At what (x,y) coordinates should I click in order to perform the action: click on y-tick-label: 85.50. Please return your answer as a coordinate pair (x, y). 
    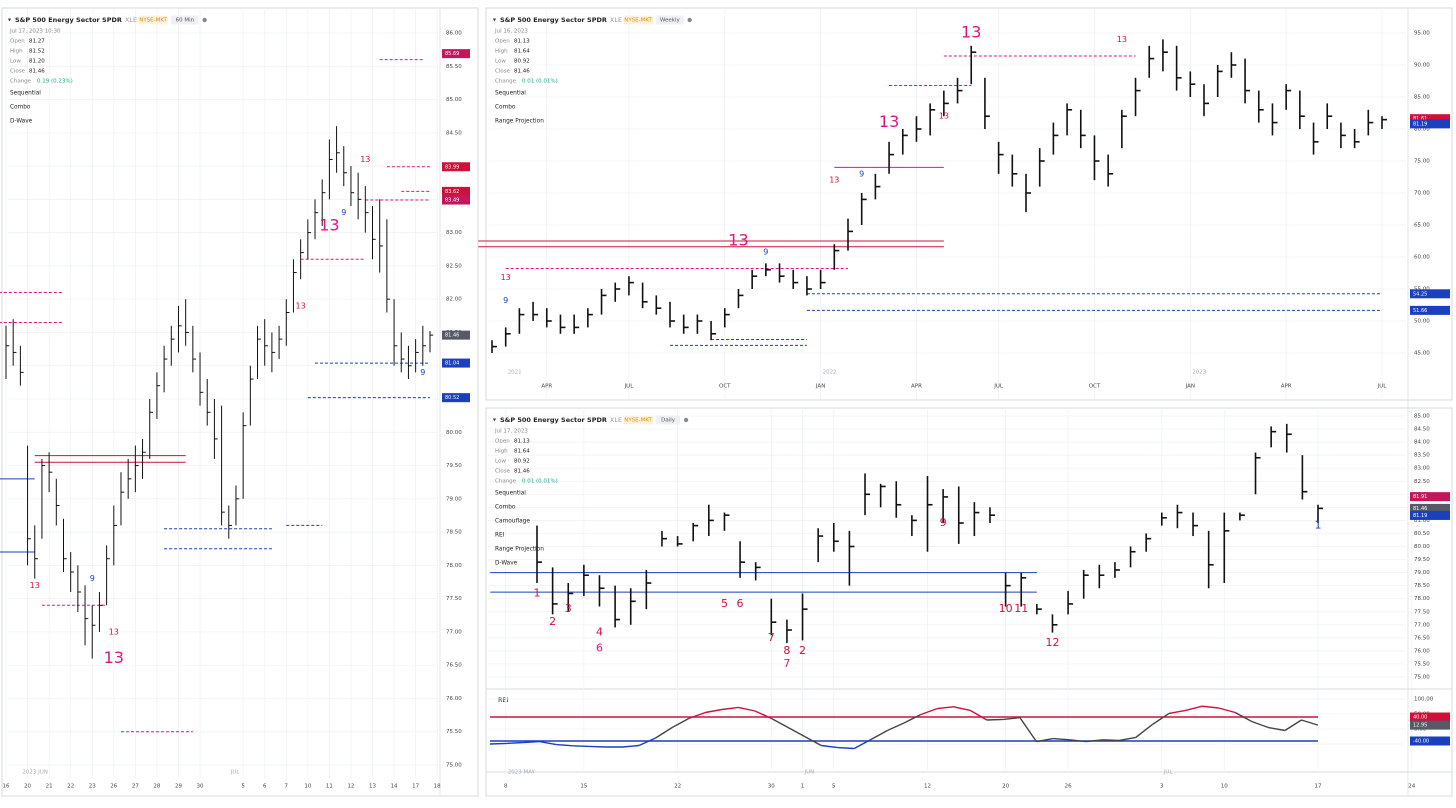
    Looking at the image, I should click on (454, 67).